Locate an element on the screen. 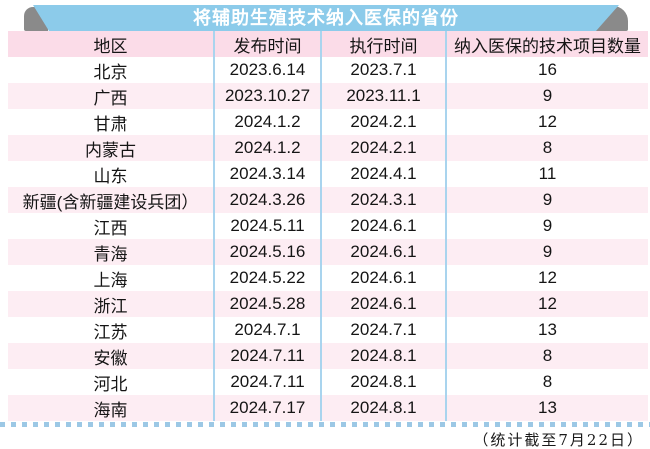 This screenshot has height=449, width=650. table-row: 上海 2024.5.22 2024.6.1 12 is located at coordinates (328, 278).